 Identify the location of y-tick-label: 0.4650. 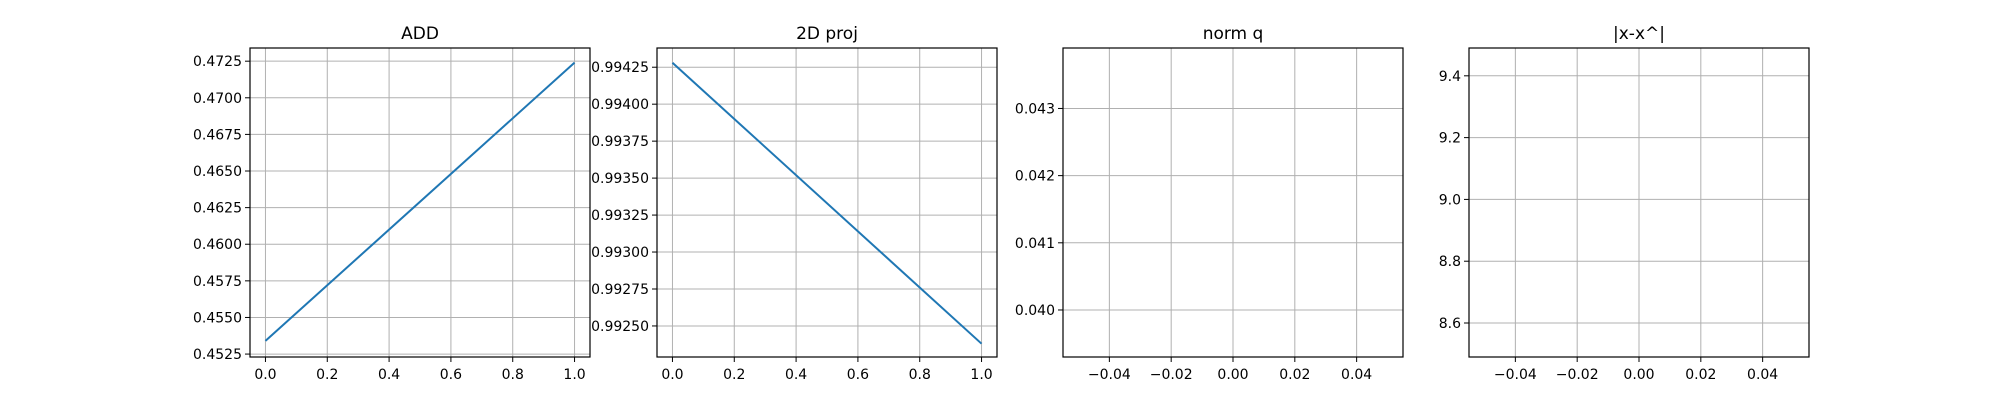
(217, 172).